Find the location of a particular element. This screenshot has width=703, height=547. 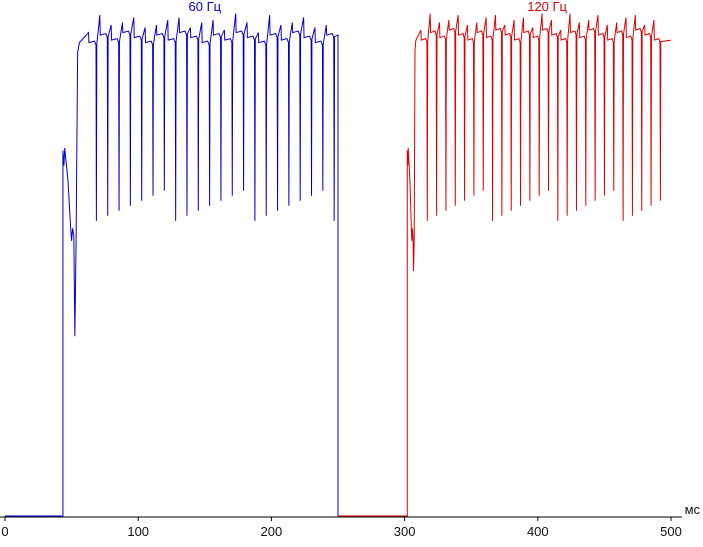

x-axis-tick-label: 500 is located at coordinates (671, 531).